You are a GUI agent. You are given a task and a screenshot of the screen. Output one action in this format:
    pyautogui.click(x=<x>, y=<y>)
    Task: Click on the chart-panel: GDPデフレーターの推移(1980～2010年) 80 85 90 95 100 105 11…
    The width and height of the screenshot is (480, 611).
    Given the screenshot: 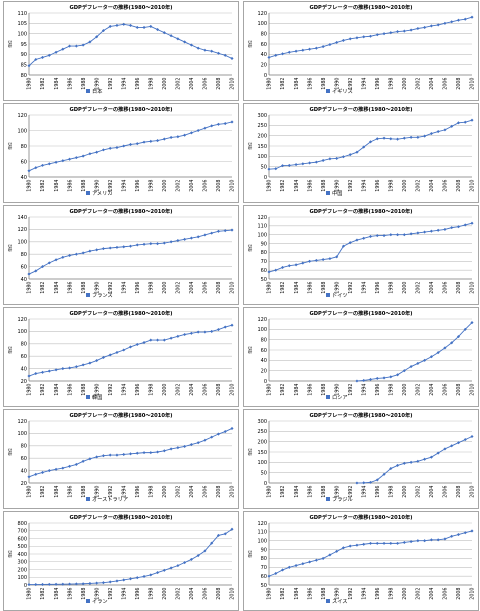 What is the action you would take?
    pyautogui.click(x=121, y=51)
    